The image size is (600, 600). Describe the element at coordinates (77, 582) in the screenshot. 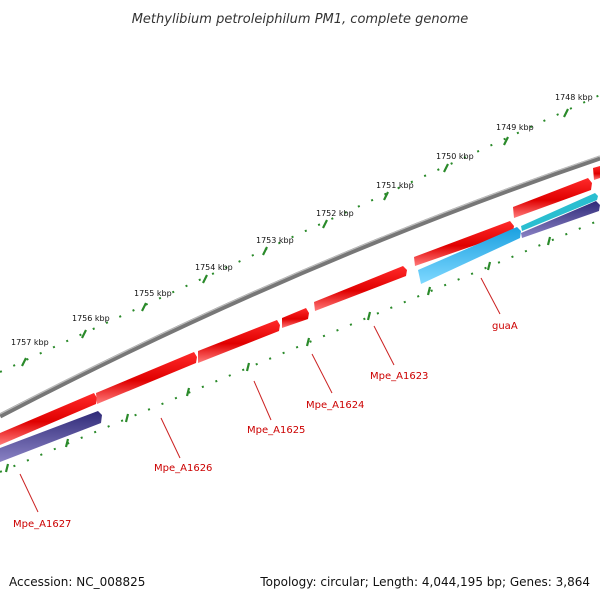

I see `accession-text: Accession: NC_008825` at that location.